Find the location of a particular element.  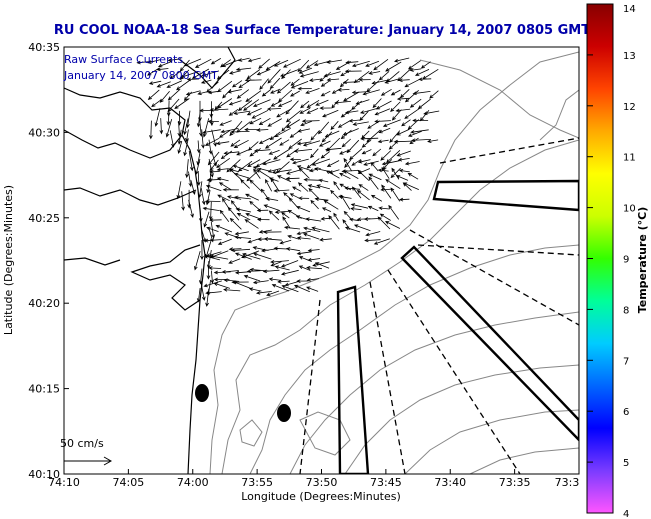

y-tick-label: 40:15 is located at coordinates (44, 389).